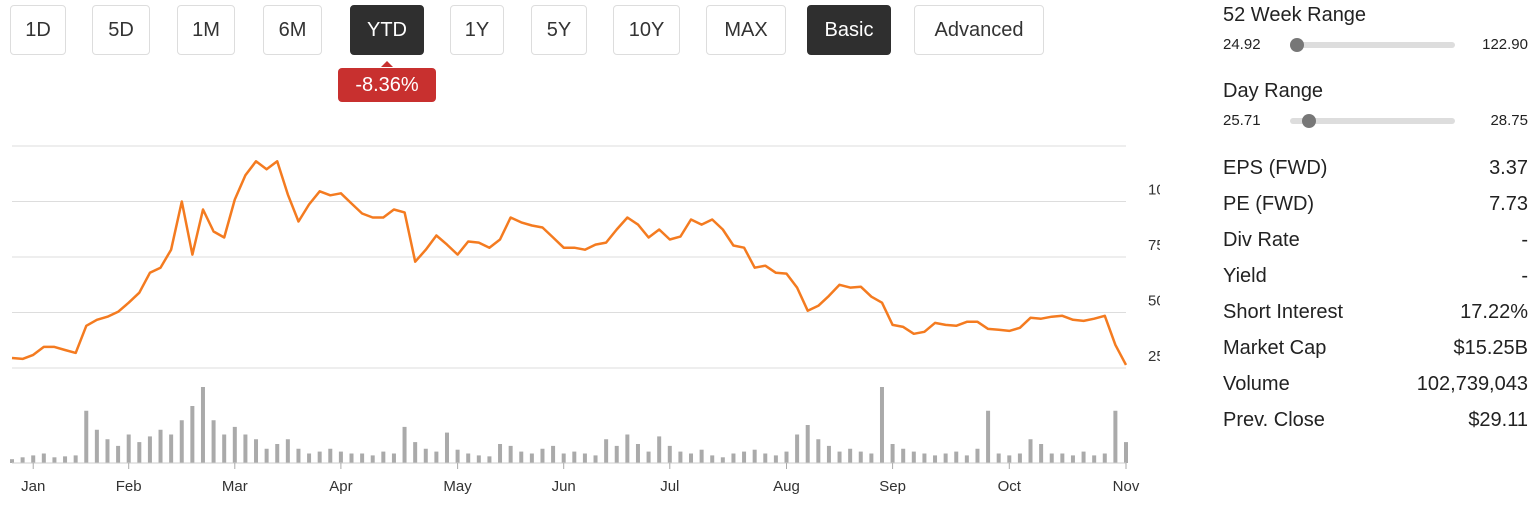  Describe the element at coordinates (892, 486) in the screenshot. I see `x-tick-label: Sep` at that location.